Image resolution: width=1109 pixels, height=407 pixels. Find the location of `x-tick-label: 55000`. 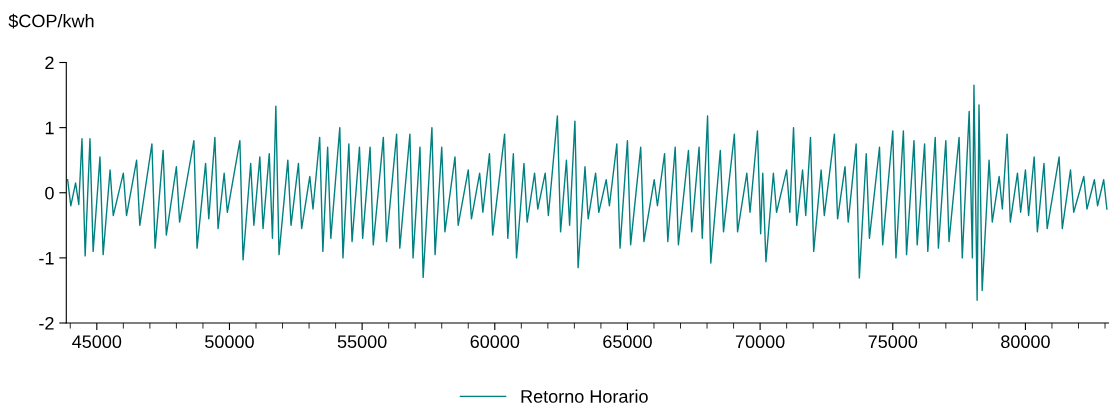

x-tick-label: 55000 is located at coordinates (362, 342).